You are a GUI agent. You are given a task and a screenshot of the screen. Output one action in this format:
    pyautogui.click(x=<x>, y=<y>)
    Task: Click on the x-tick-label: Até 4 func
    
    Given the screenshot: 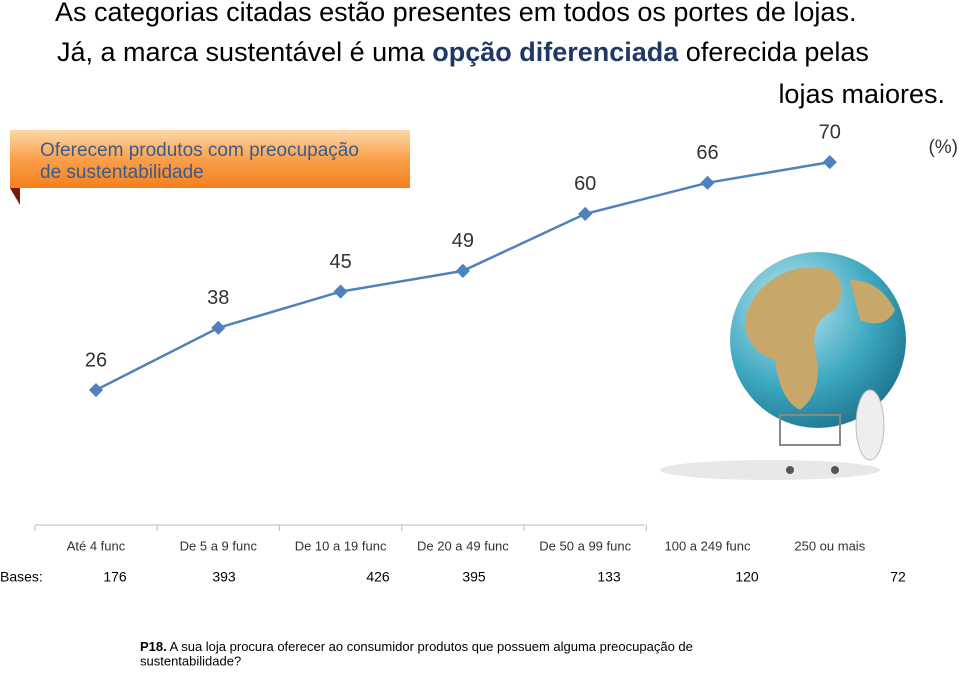 What is the action you would take?
    pyautogui.click(x=96, y=545)
    